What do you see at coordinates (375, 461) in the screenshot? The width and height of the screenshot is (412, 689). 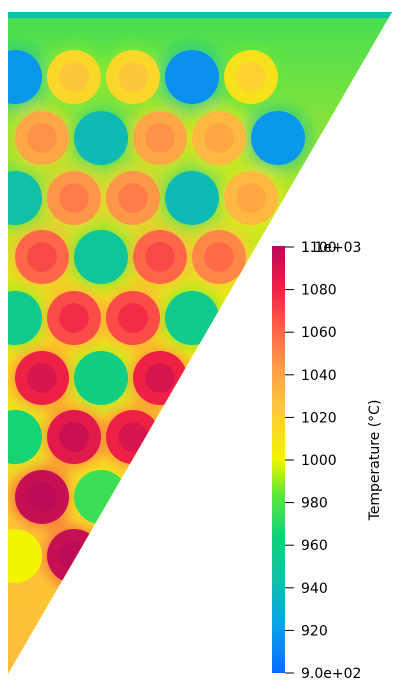 I see `colorbar-title: Temperature (°C)` at bounding box center [375, 461].